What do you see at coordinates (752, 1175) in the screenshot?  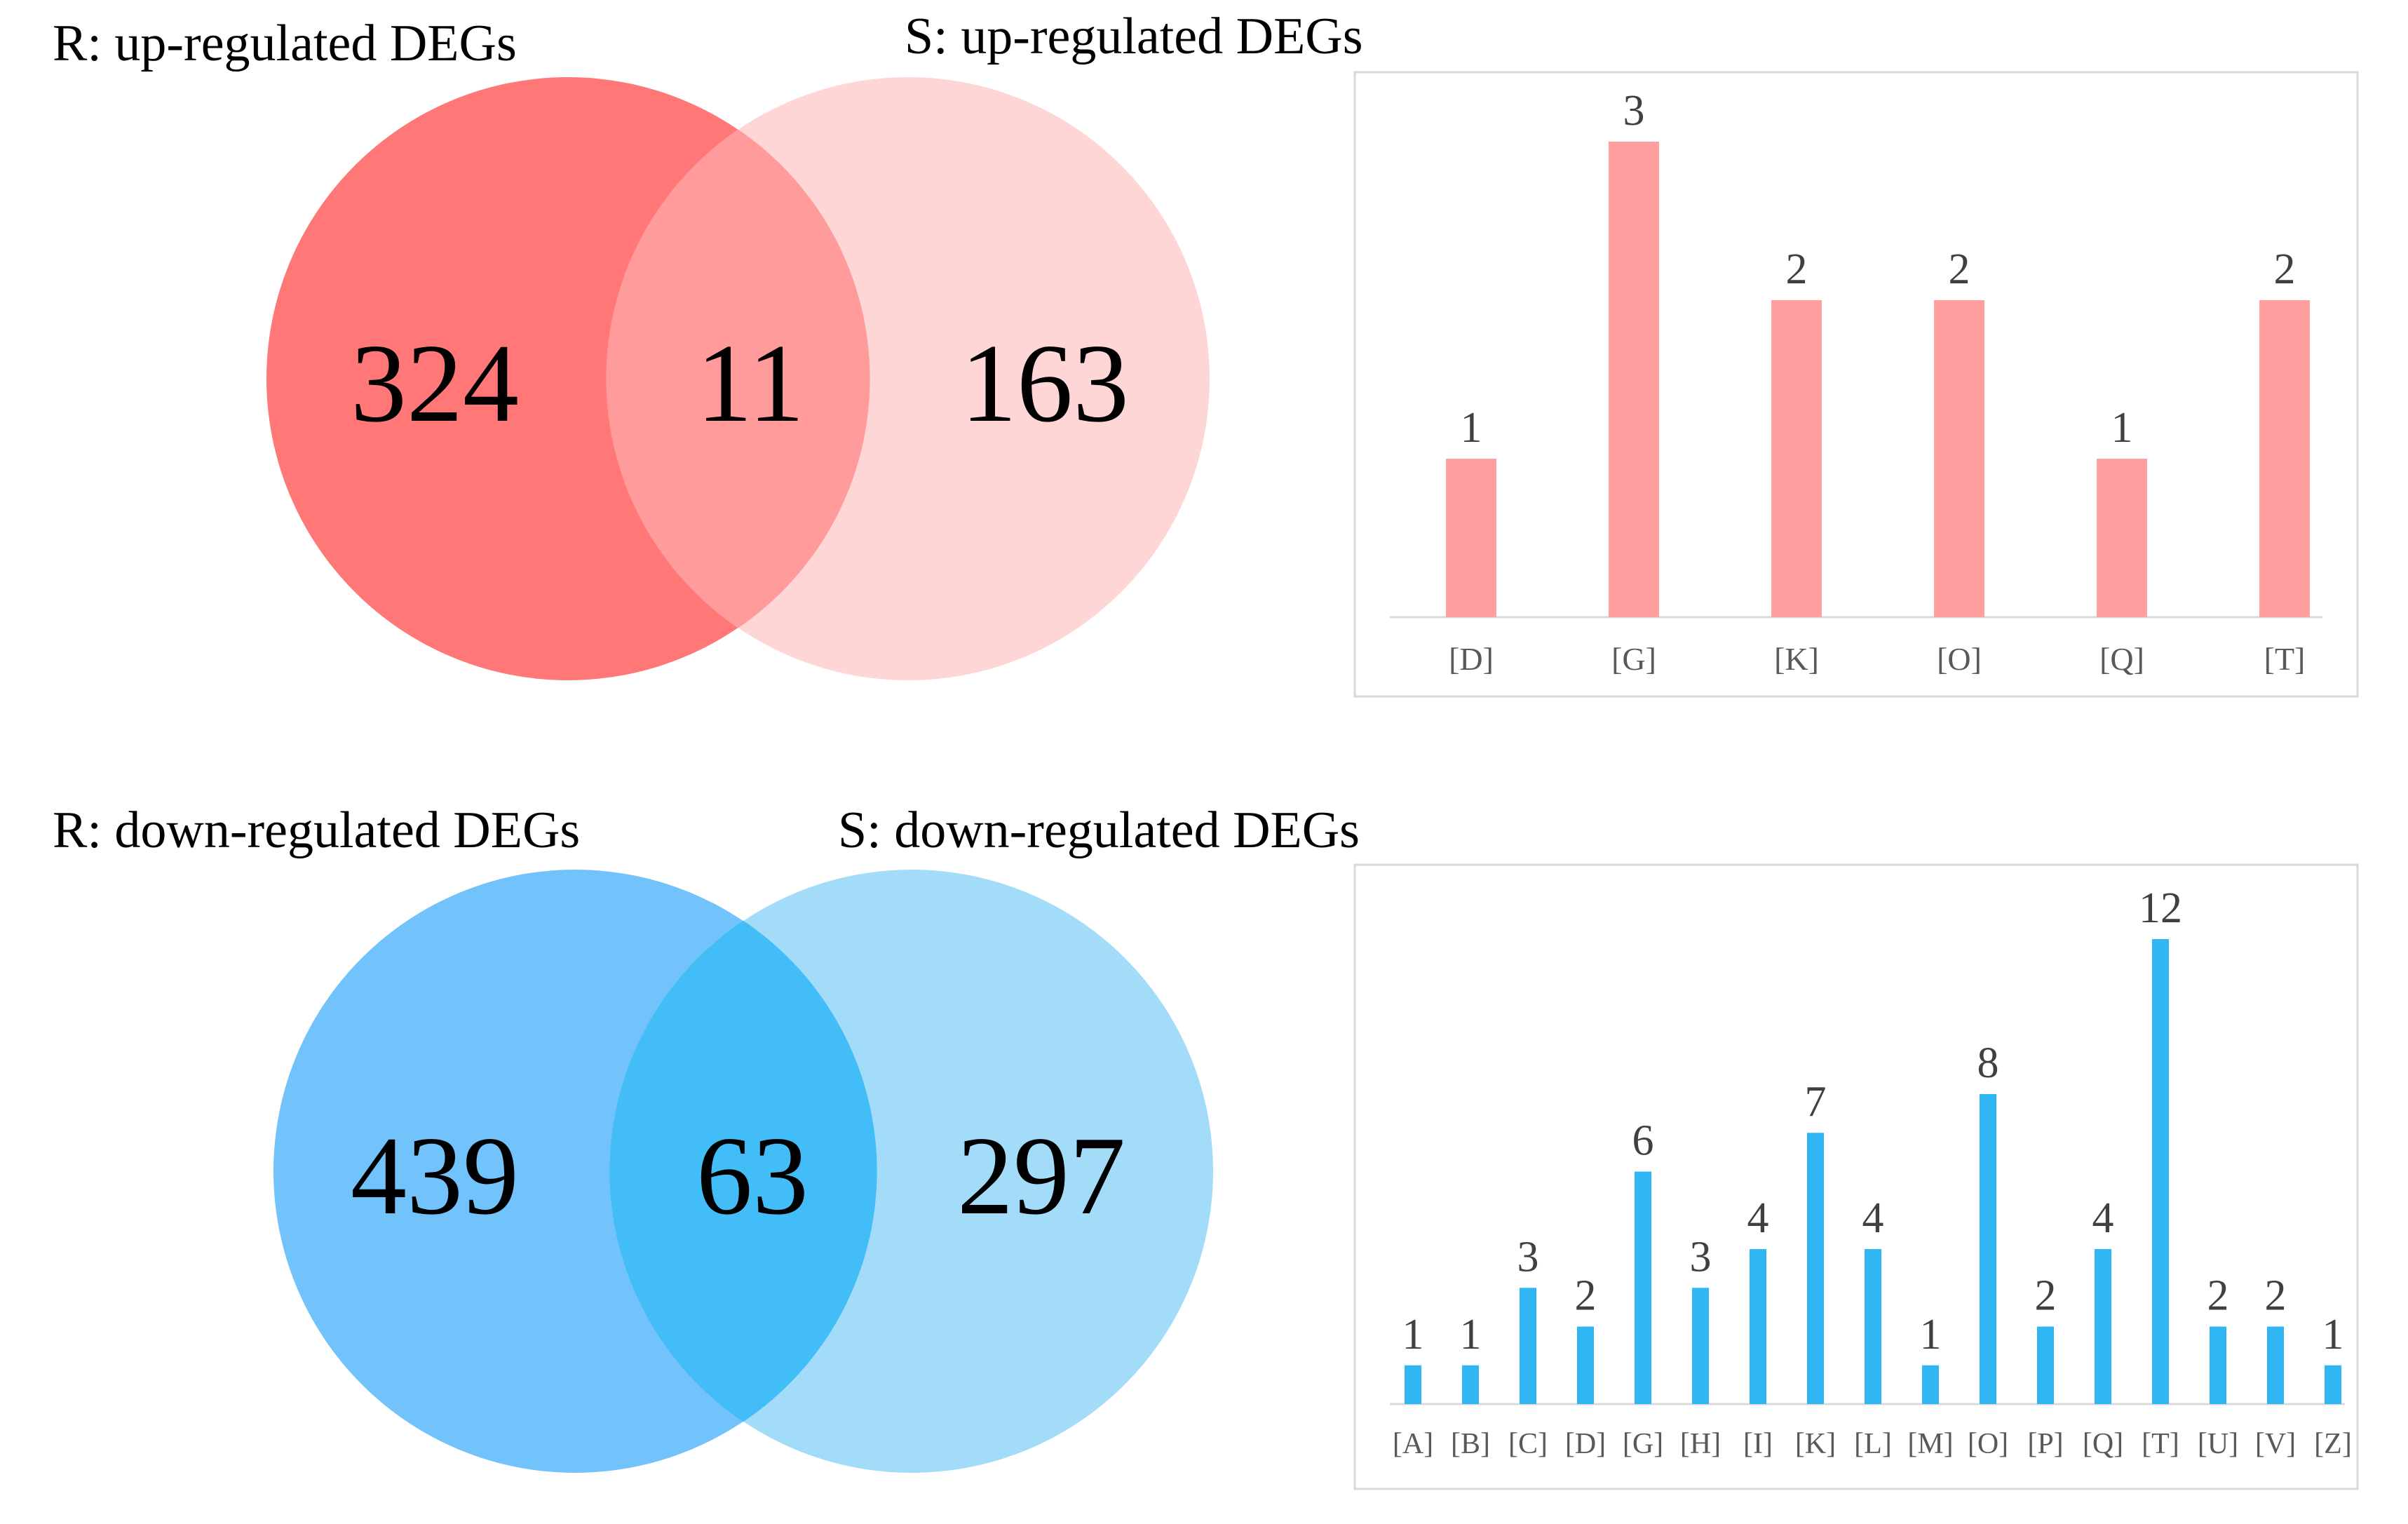 I see `venn-down-overlap-count: 63` at bounding box center [752, 1175].